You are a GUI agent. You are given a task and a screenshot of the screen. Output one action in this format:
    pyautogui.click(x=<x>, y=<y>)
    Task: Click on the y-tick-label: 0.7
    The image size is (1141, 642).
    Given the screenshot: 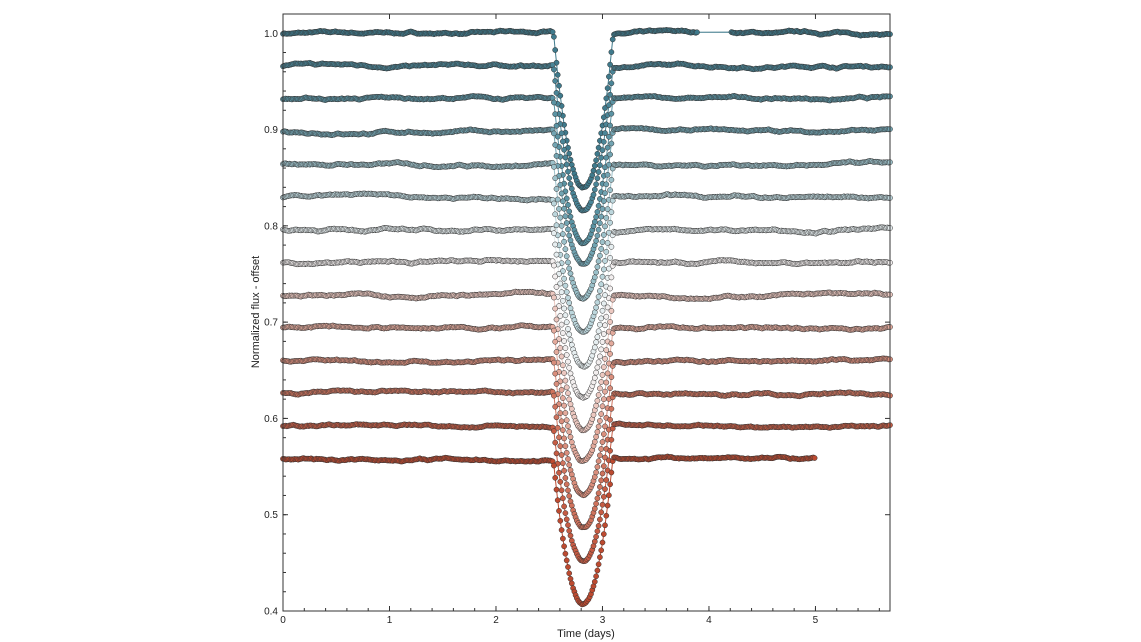 What is the action you would take?
    pyautogui.click(x=271, y=323)
    